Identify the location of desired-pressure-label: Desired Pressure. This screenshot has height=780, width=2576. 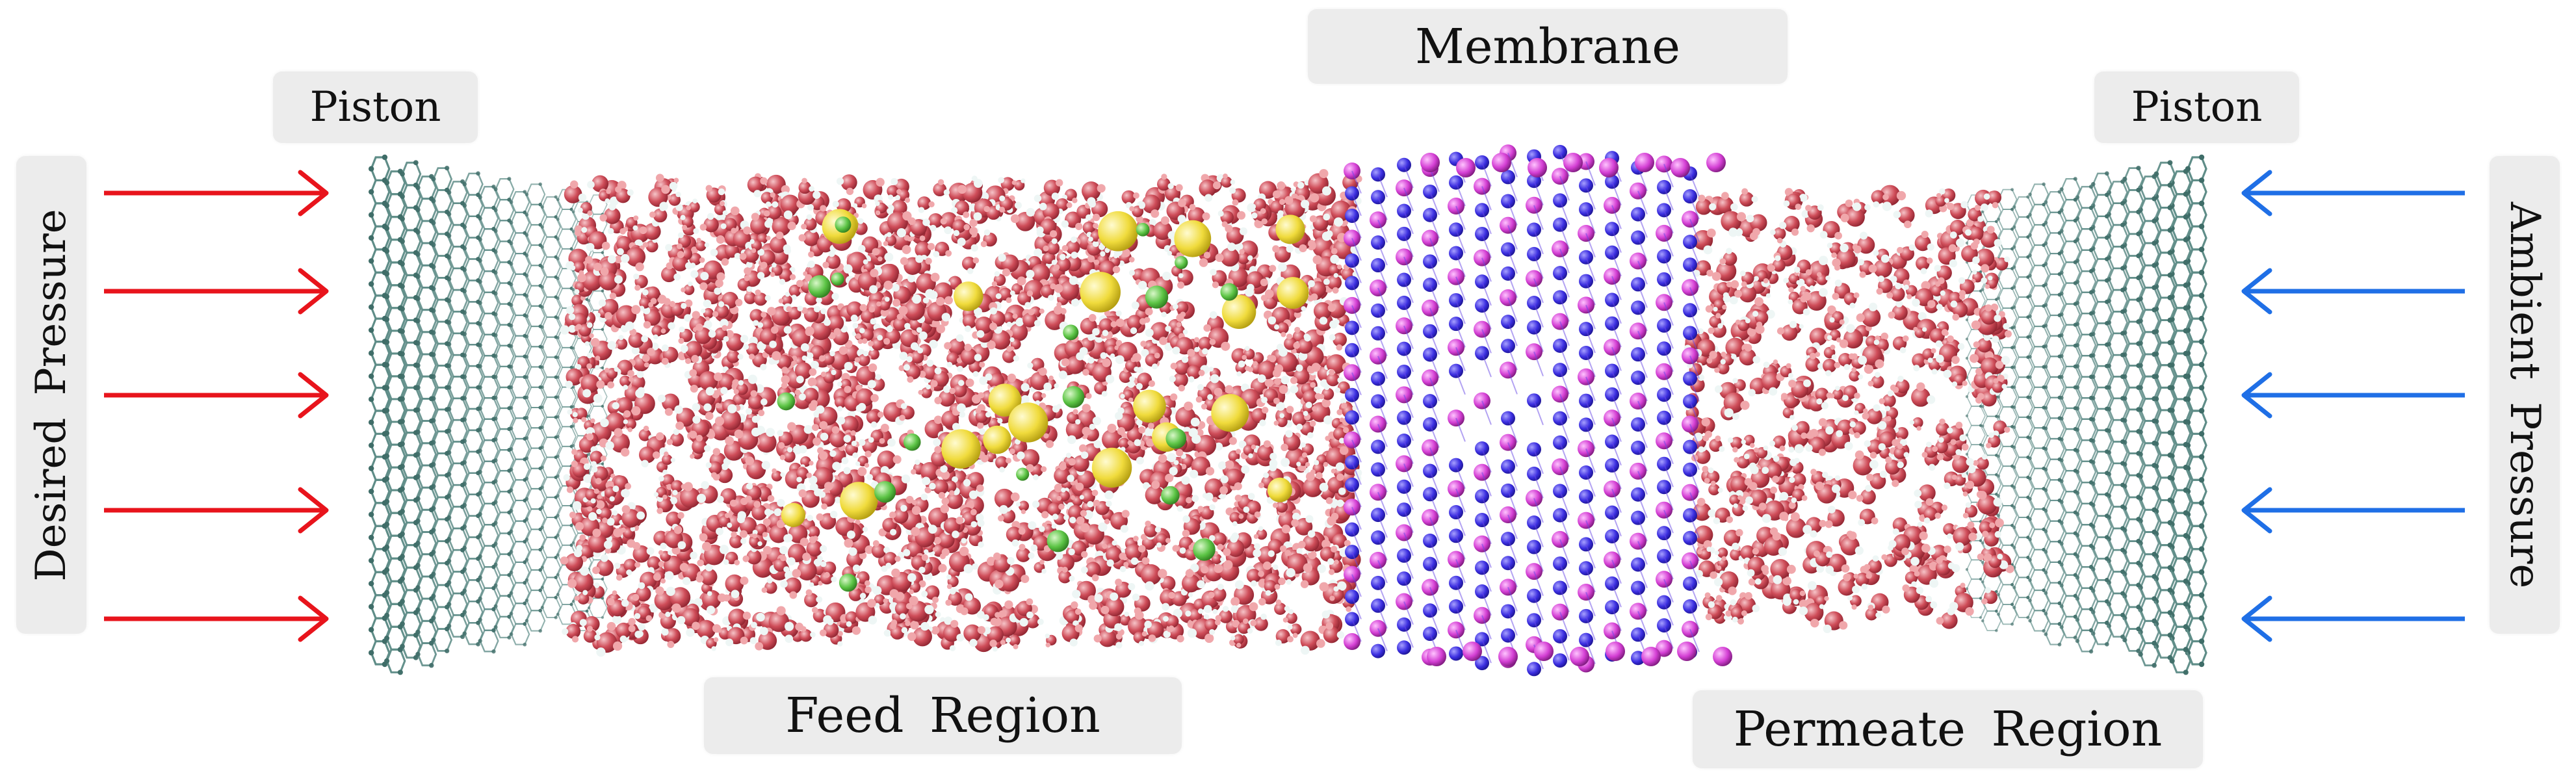
(51, 395).